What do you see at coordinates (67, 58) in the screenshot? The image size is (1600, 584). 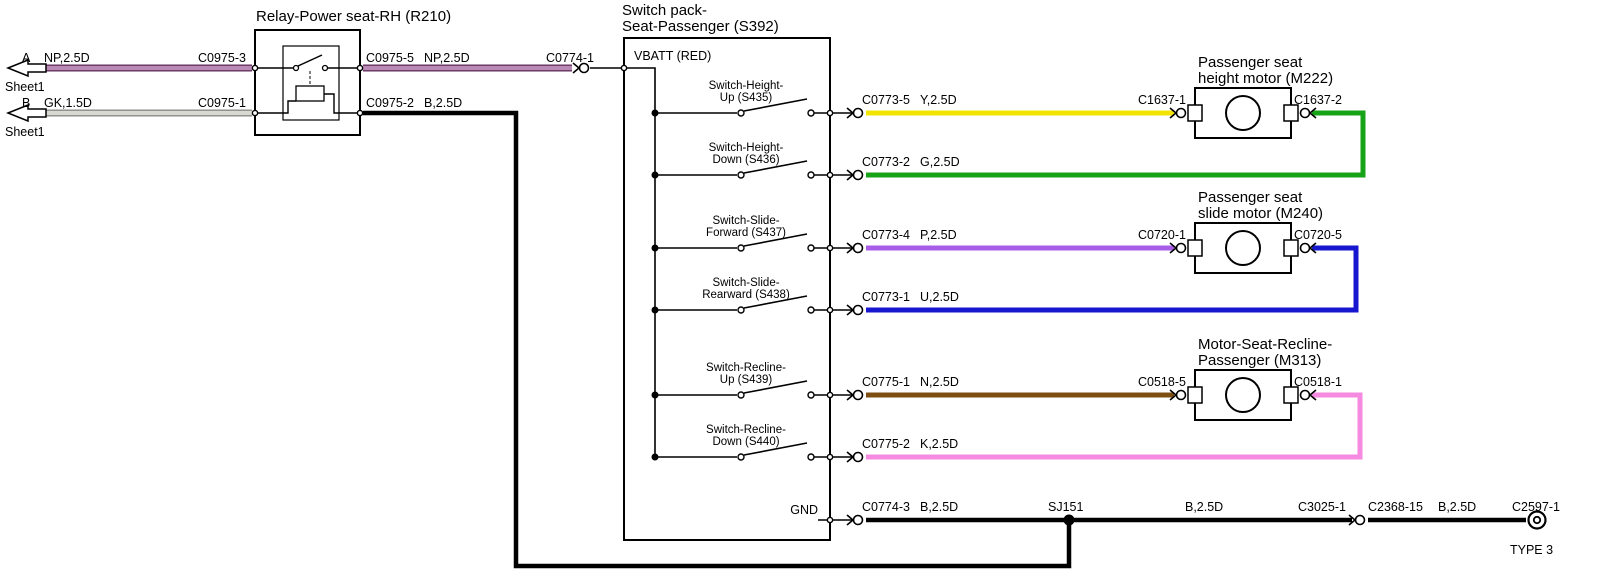 I see `offpage-a-wire: NP,2.5D` at bounding box center [67, 58].